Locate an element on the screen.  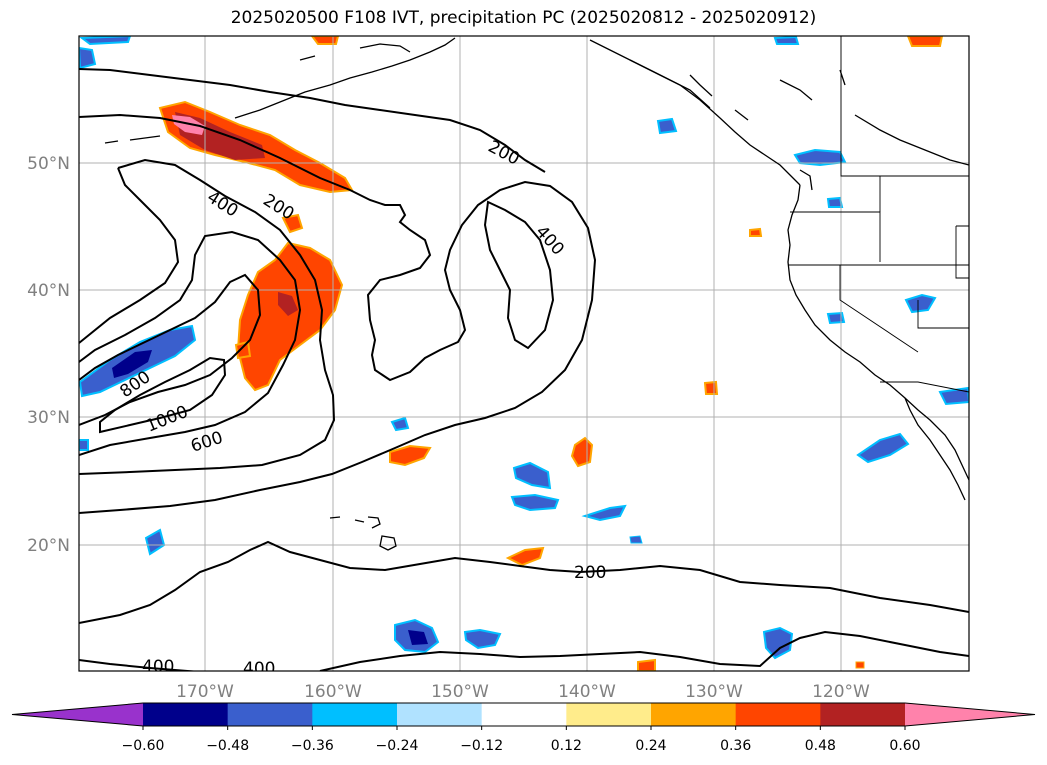
lon-label-160w: 160°W is located at coordinates (333, 692).